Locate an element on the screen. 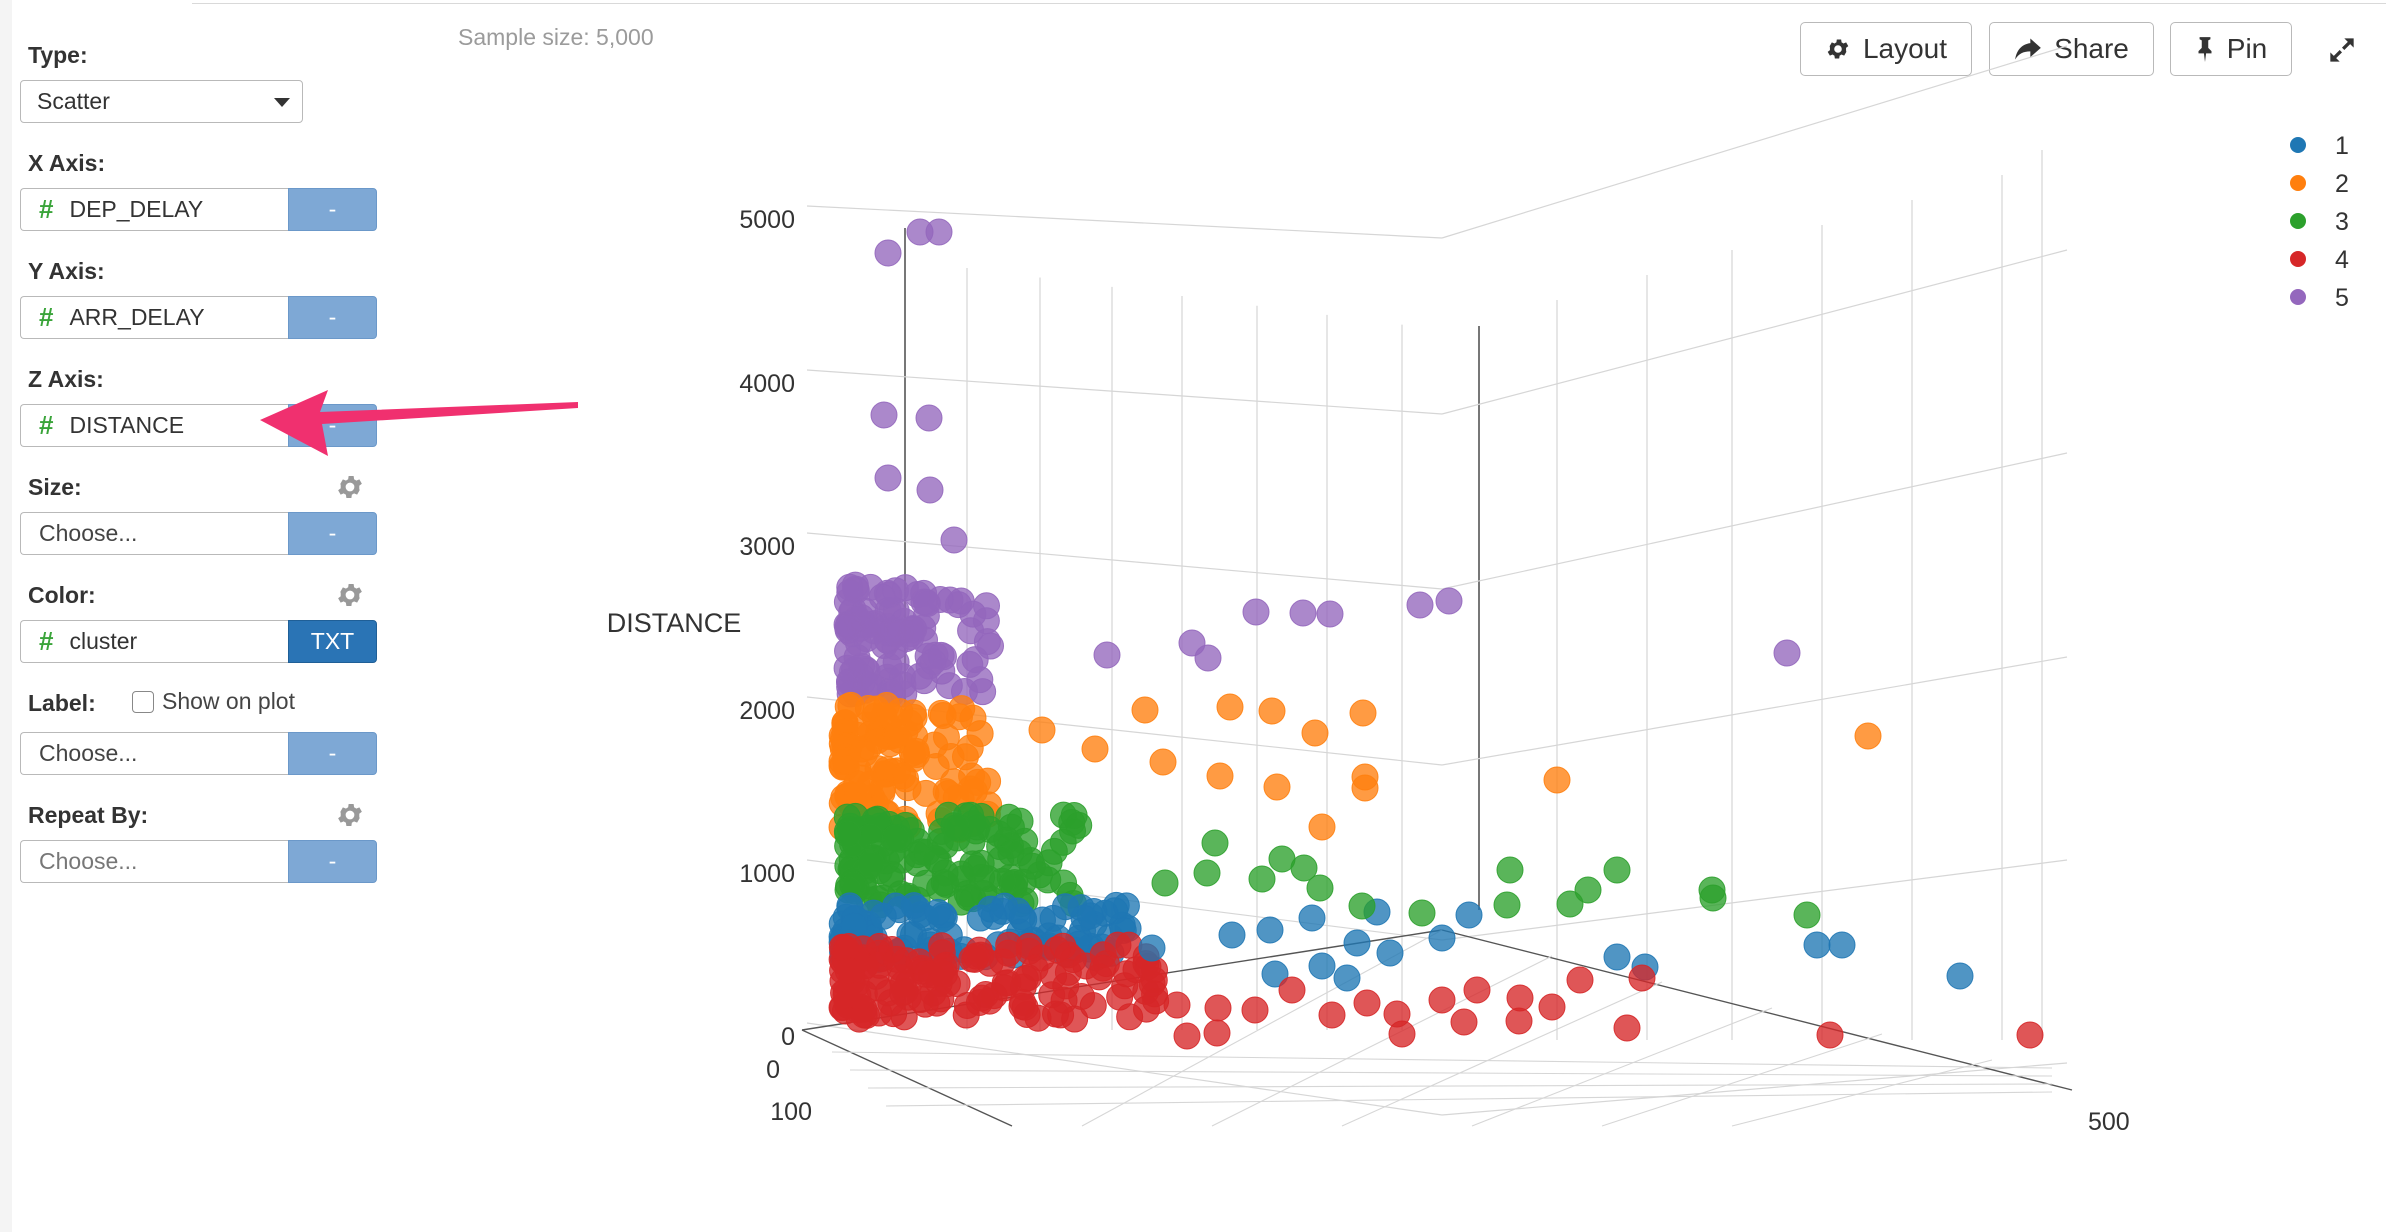 The height and width of the screenshot is (1232, 2386). size-minus-button: - is located at coordinates (332, 533).